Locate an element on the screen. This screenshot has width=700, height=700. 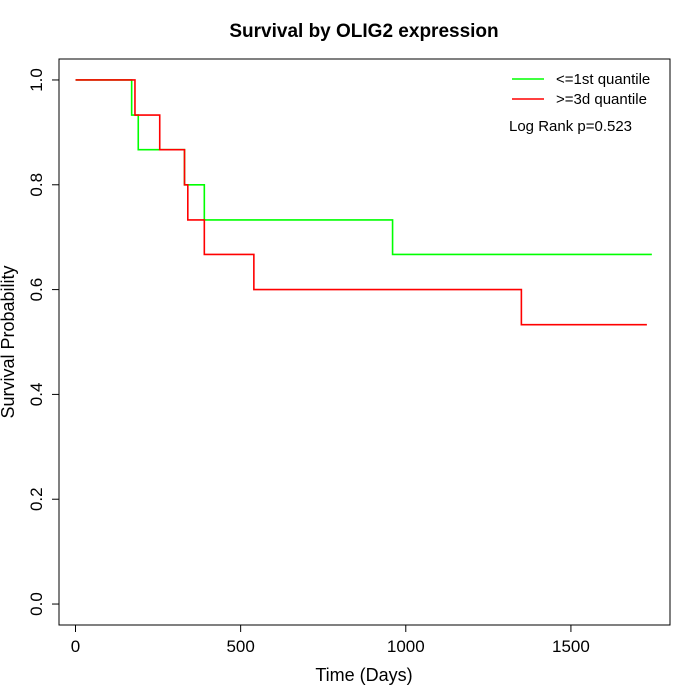
y-axis-label: Survival Probability is located at coordinates (9, 341).